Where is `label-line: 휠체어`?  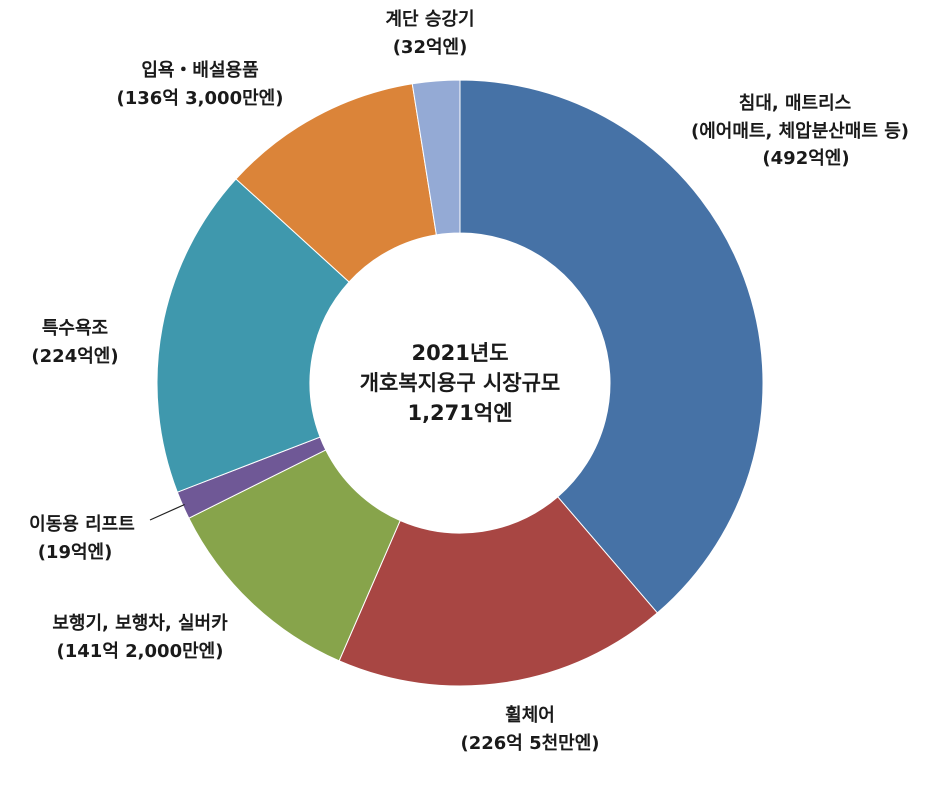 label-line: 휠체어 is located at coordinates (530, 715).